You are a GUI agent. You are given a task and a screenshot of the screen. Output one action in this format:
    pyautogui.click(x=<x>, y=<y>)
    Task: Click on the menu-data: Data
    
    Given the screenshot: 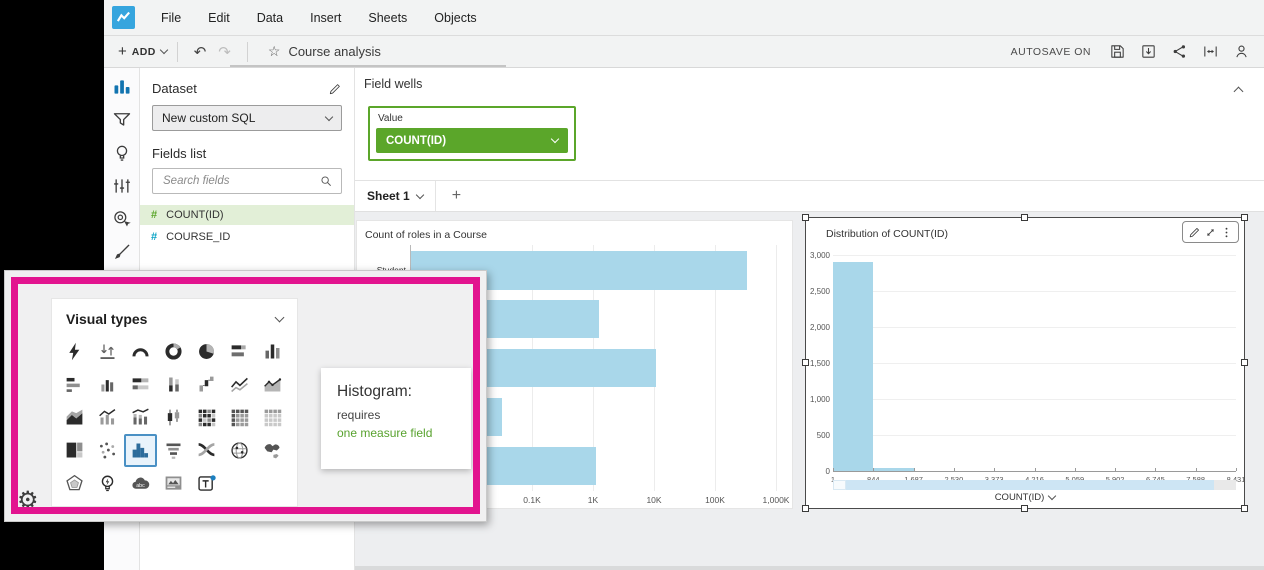 What is the action you would take?
    pyautogui.click(x=270, y=17)
    